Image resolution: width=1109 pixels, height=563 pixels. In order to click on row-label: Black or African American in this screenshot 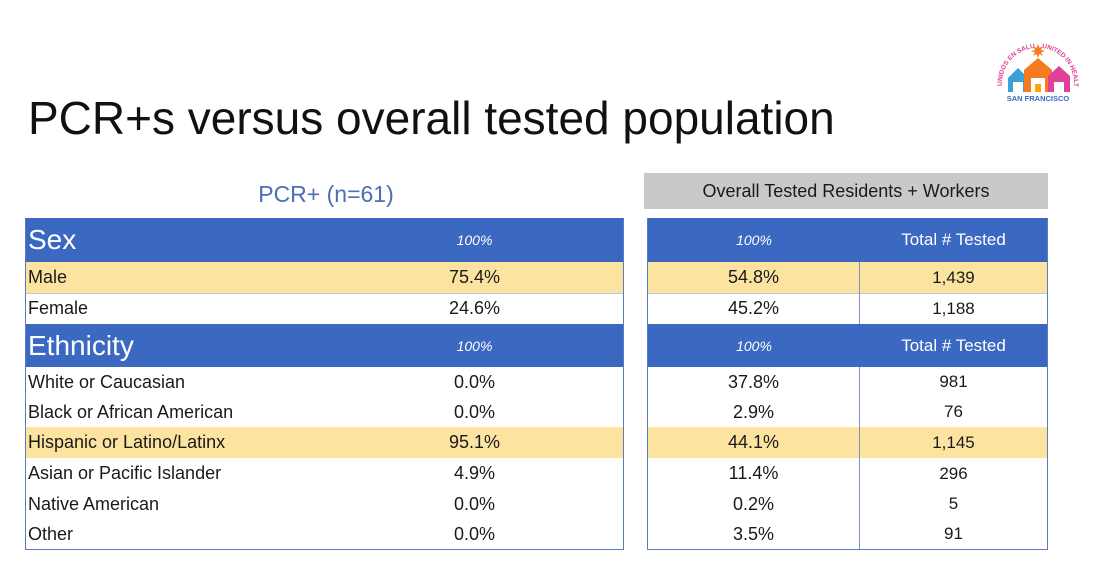, I will do `click(131, 411)`.